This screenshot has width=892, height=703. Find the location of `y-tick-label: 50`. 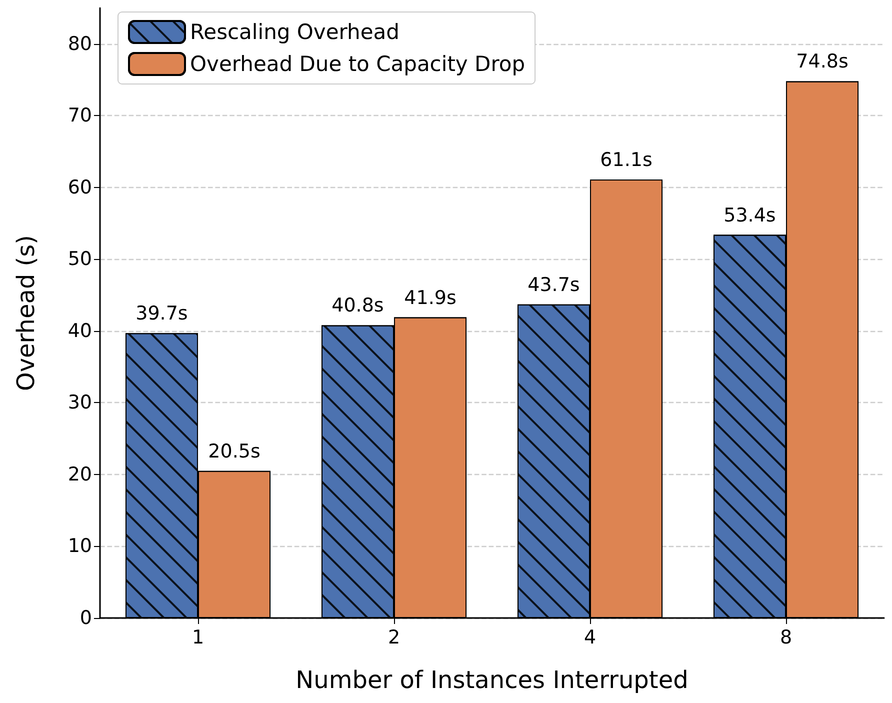

y-tick-label: 50 is located at coordinates (80, 259).